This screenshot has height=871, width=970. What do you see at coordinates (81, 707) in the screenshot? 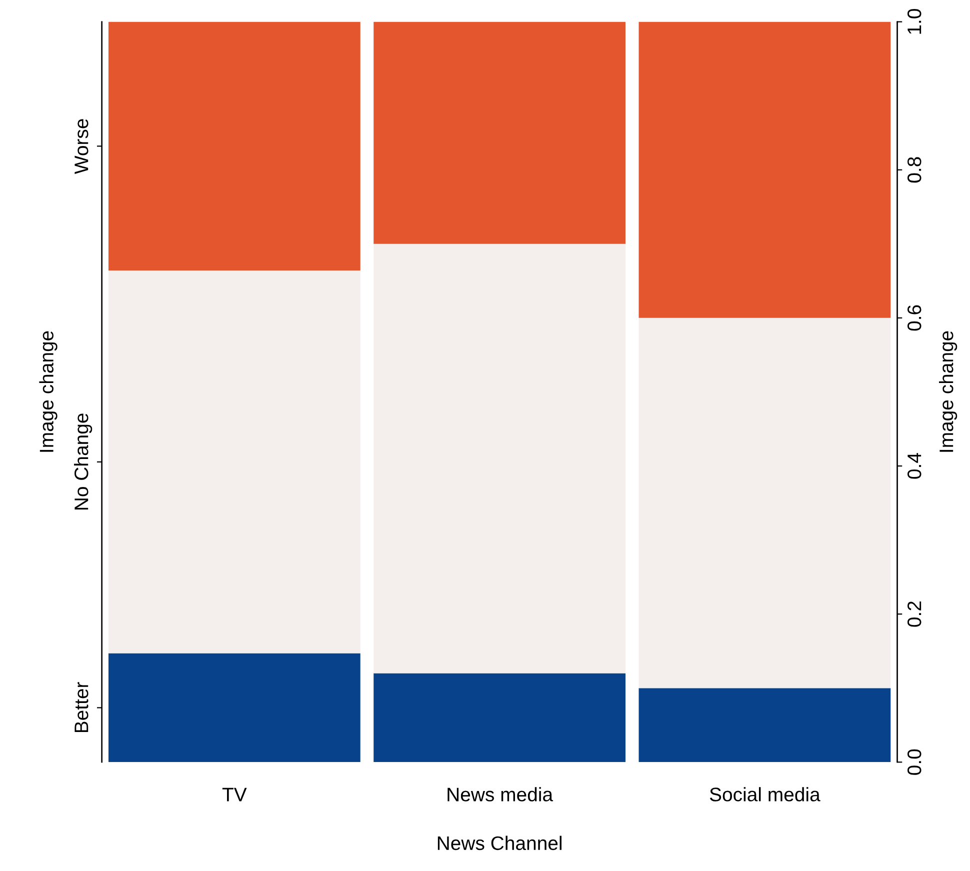
I see `text: Better` at bounding box center [81, 707].